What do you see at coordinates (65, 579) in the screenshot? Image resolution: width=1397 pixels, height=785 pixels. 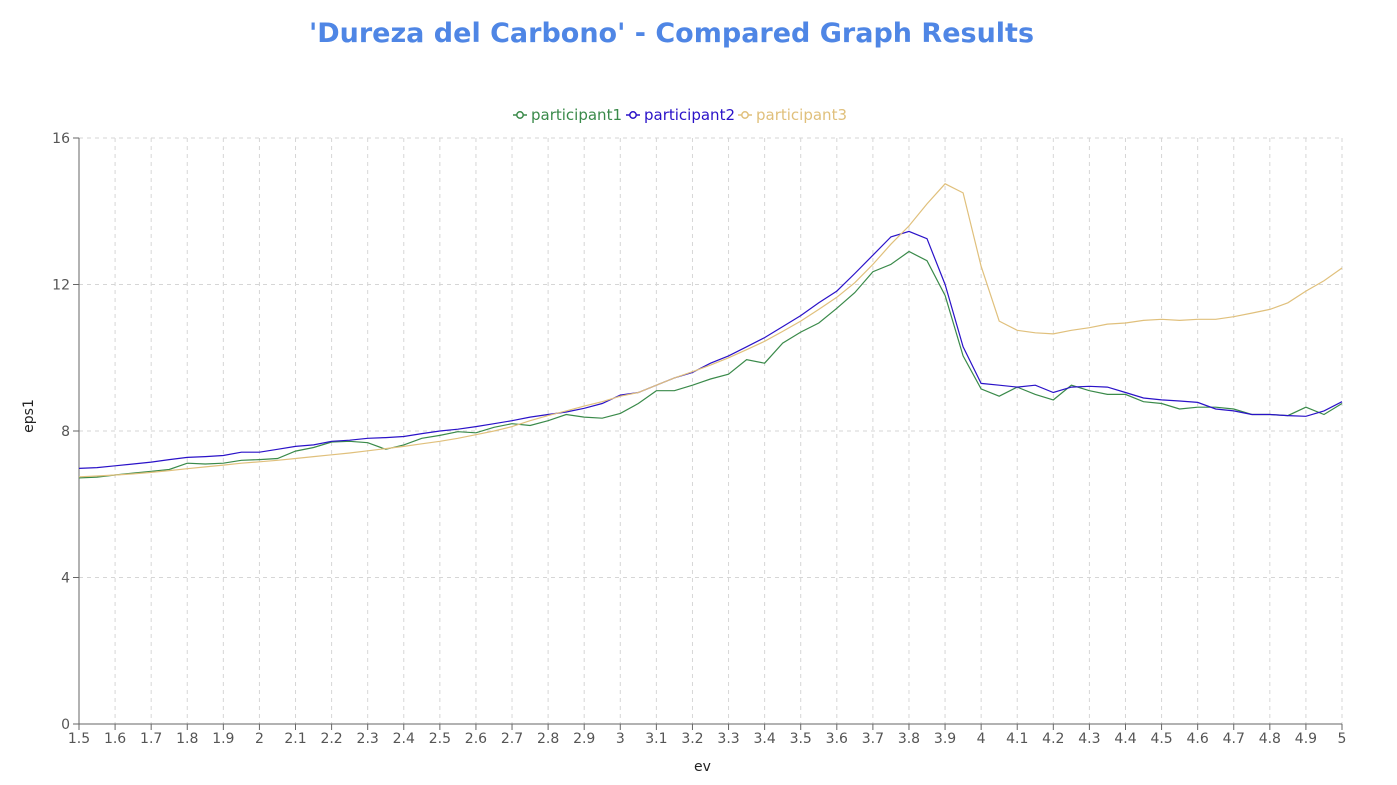 I see `y-tick-label: 4` at bounding box center [65, 579].